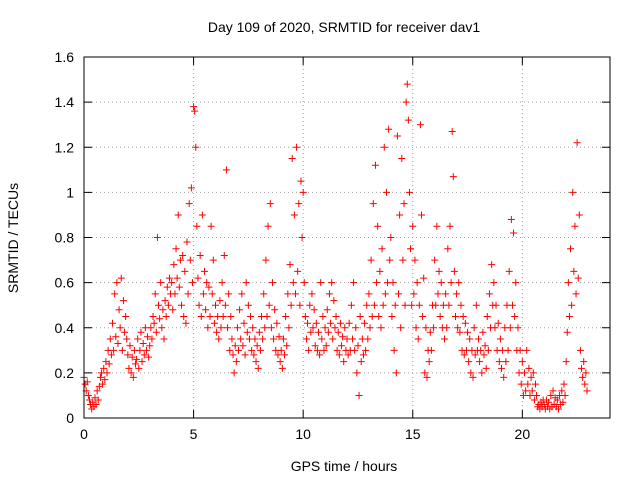 The width and height of the screenshot is (640, 480). What do you see at coordinates (344, 466) in the screenshot?
I see `x-axis-label: GPS time / hours` at bounding box center [344, 466].